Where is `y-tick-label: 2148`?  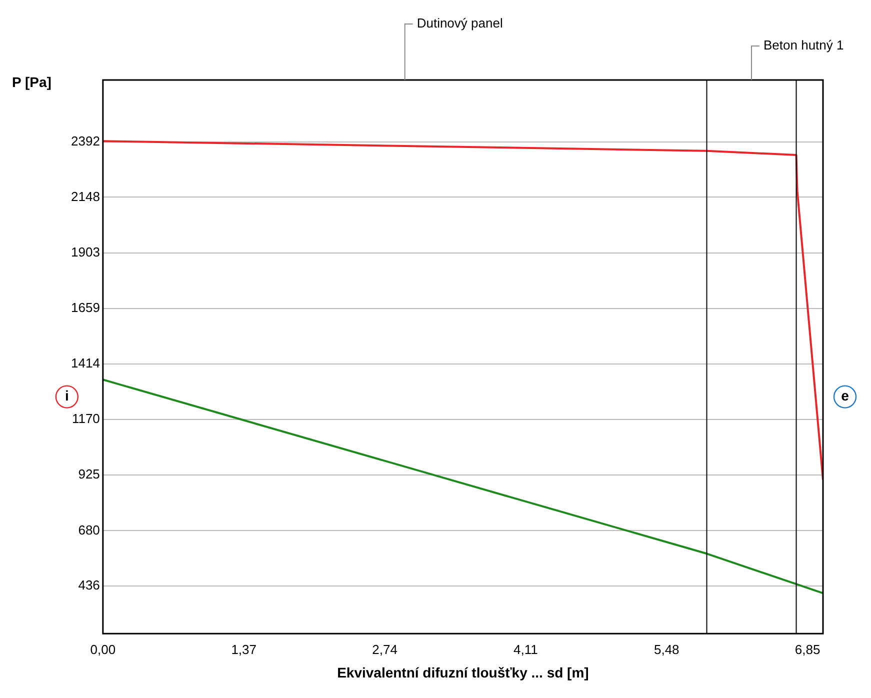
y-tick-label: 2148 is located at coordinates (85, 196).